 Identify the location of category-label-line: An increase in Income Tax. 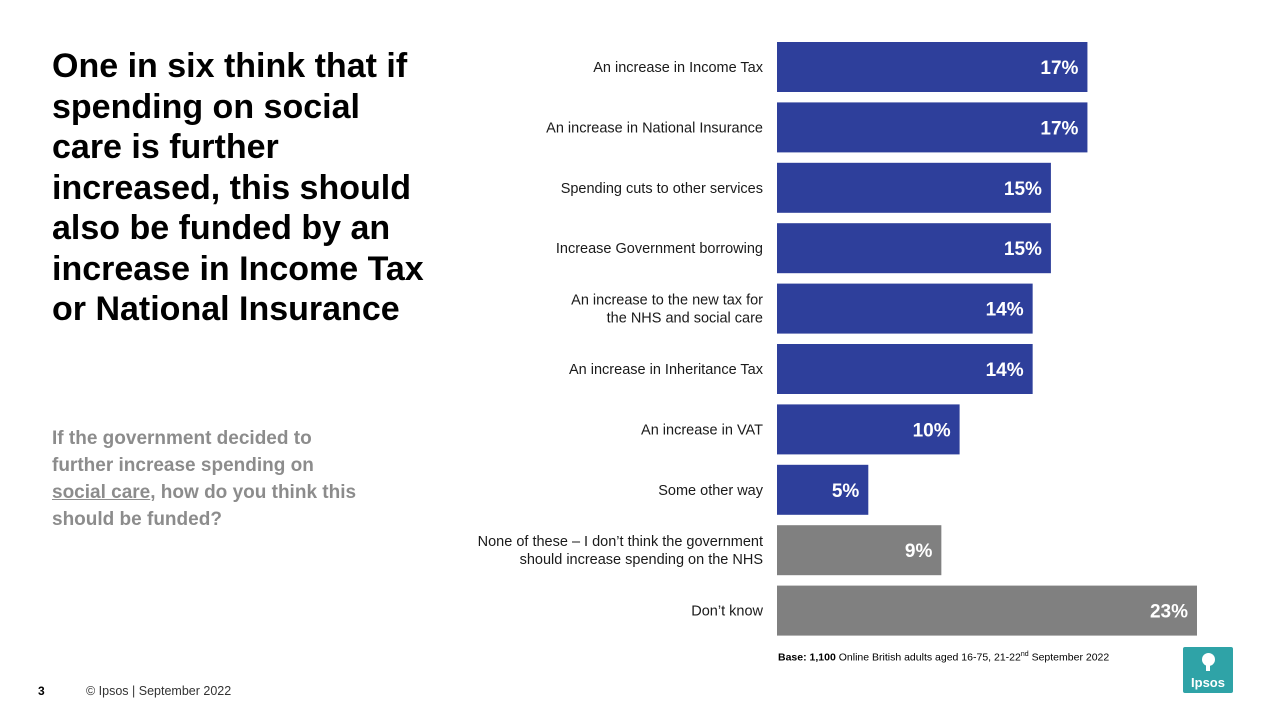
(678, 68).